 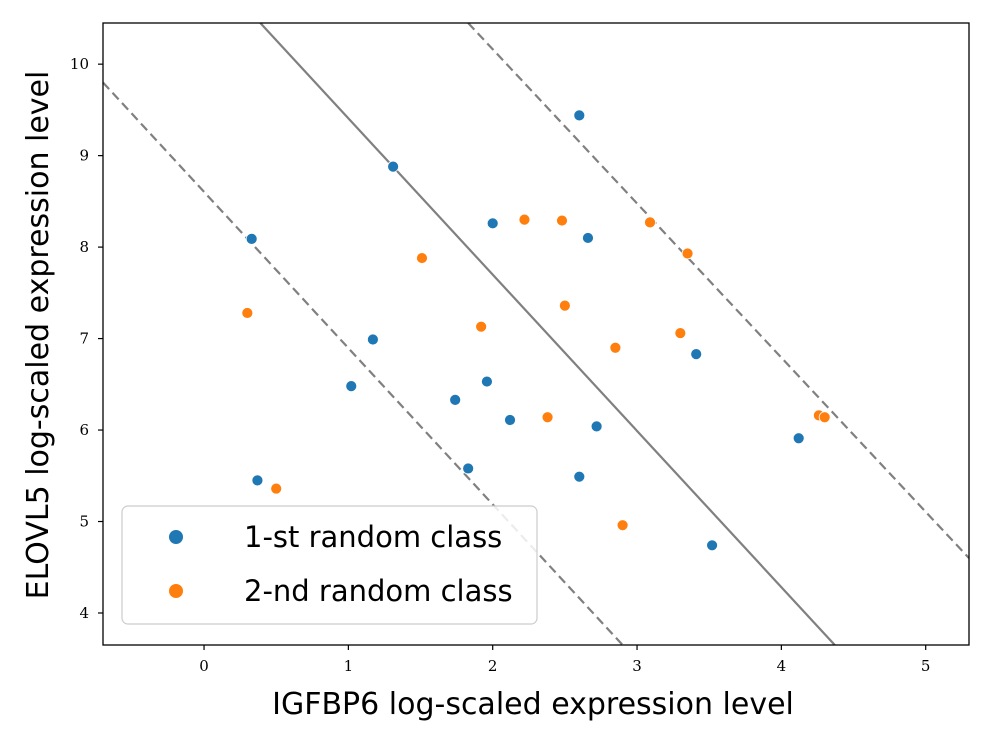 I want to click on y-tick-label: 8, so click(x=84, y=247).